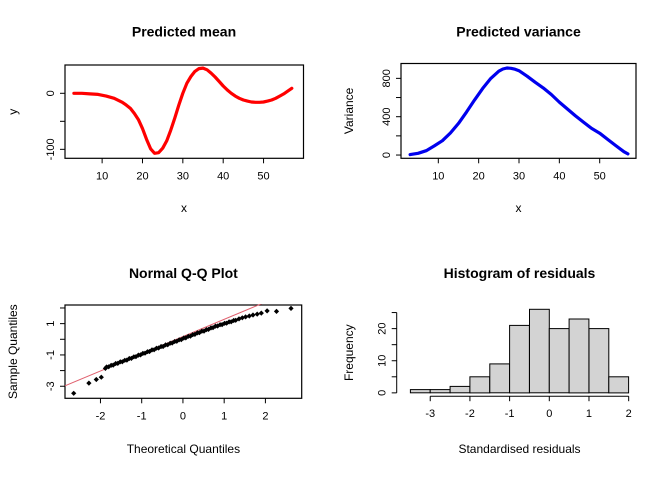 The height and width of the screenshot is (480, 672). I want to click on y-axis-label: Sample Quantiles, so click(13, 351).